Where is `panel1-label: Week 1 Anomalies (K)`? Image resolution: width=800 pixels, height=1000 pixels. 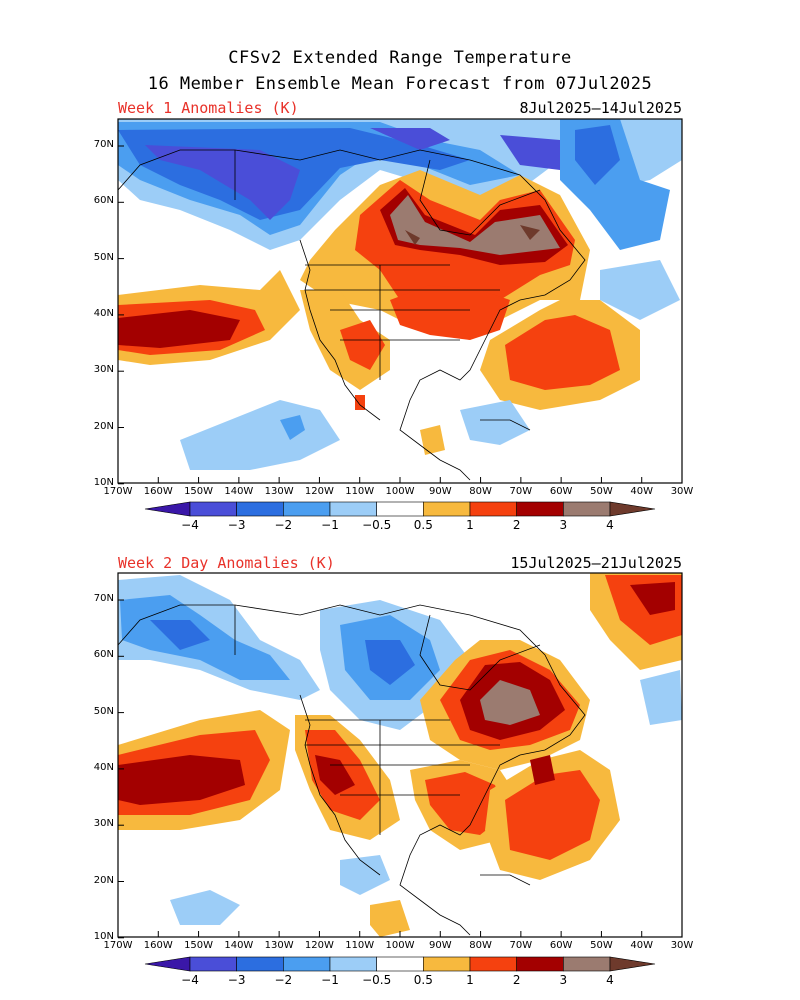
panel1-label: Week 1 Anomalies (K) is located at coordinates (208, 108).